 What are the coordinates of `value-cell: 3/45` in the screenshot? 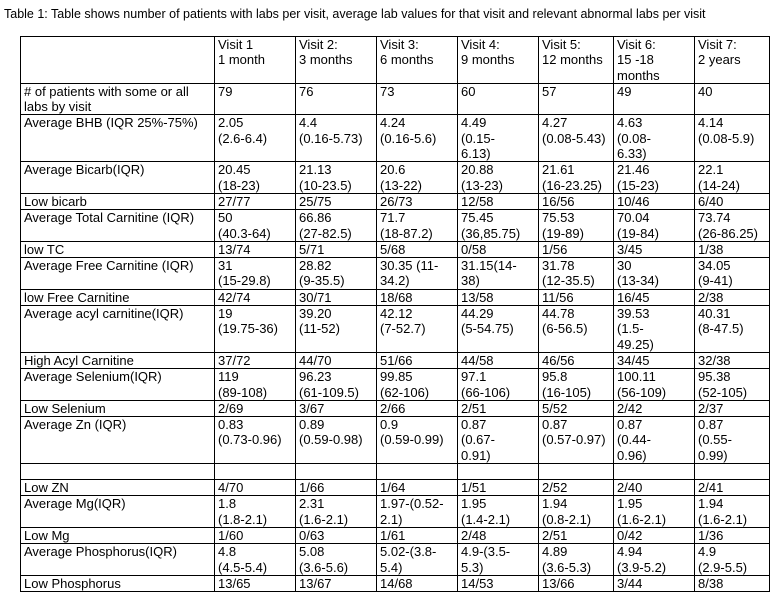 It's located at (654, 249).